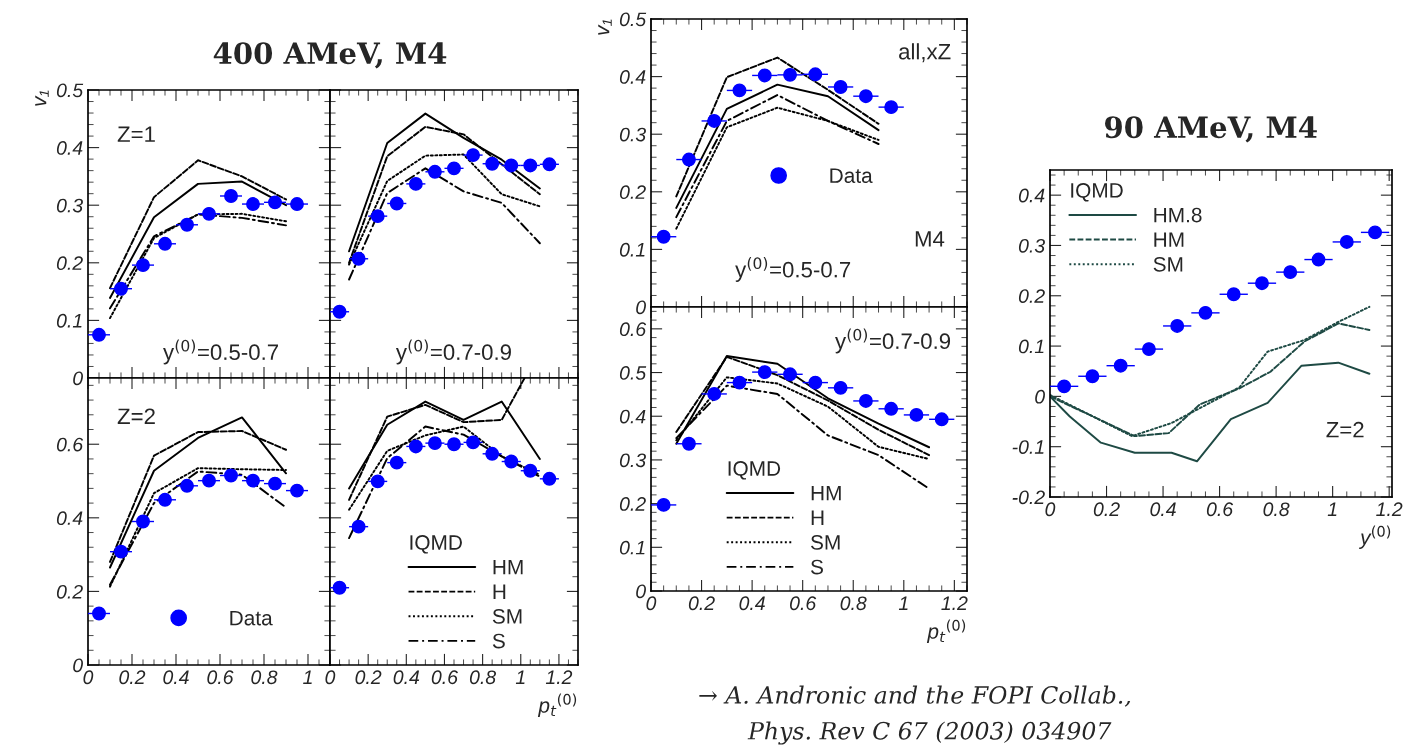  Describe the element at coordinates (1211, 129) in the screenshot. I see `chart-title: 90 AMeV, M4` at that location.